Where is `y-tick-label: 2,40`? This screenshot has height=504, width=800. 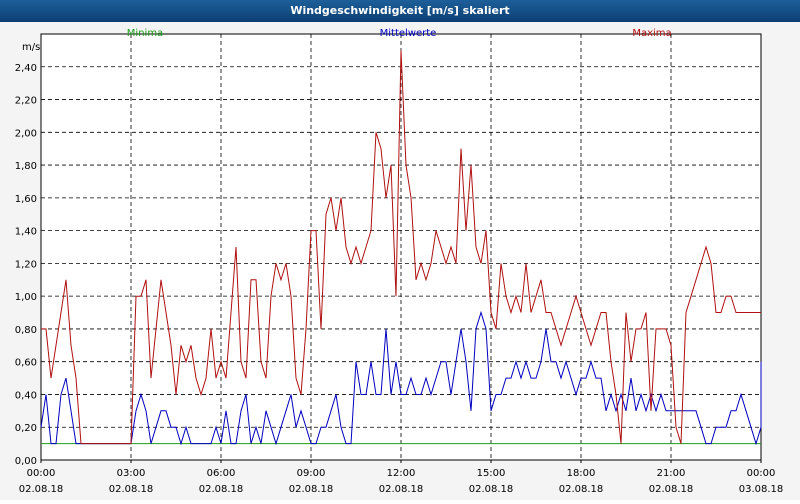
y-tick-label: 2,40 is located at coordinates (26, 68).